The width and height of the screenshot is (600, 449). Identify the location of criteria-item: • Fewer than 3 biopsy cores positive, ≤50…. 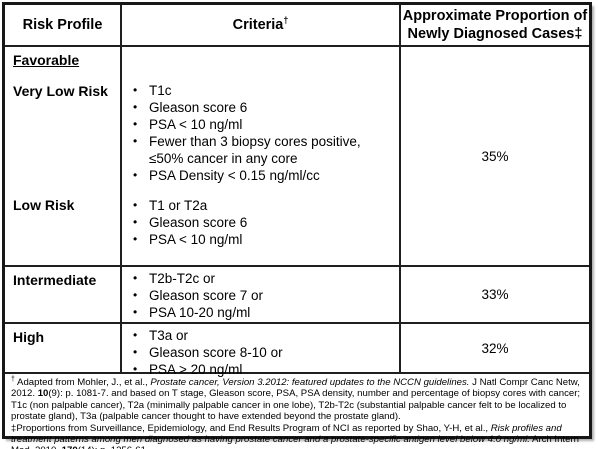
(262, 150).